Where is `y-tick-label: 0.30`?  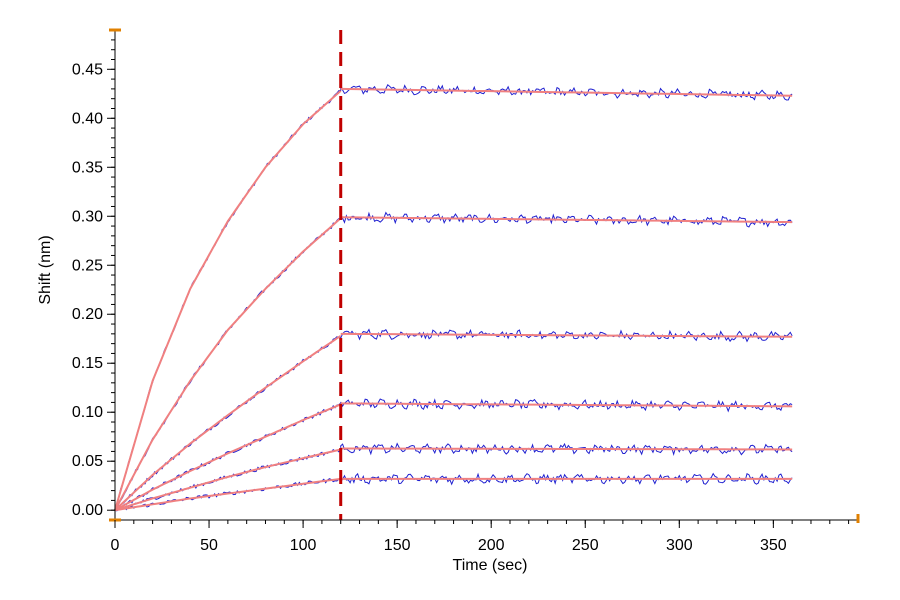 y-tick-label: 0.30 is located at coordinates (87, 216).